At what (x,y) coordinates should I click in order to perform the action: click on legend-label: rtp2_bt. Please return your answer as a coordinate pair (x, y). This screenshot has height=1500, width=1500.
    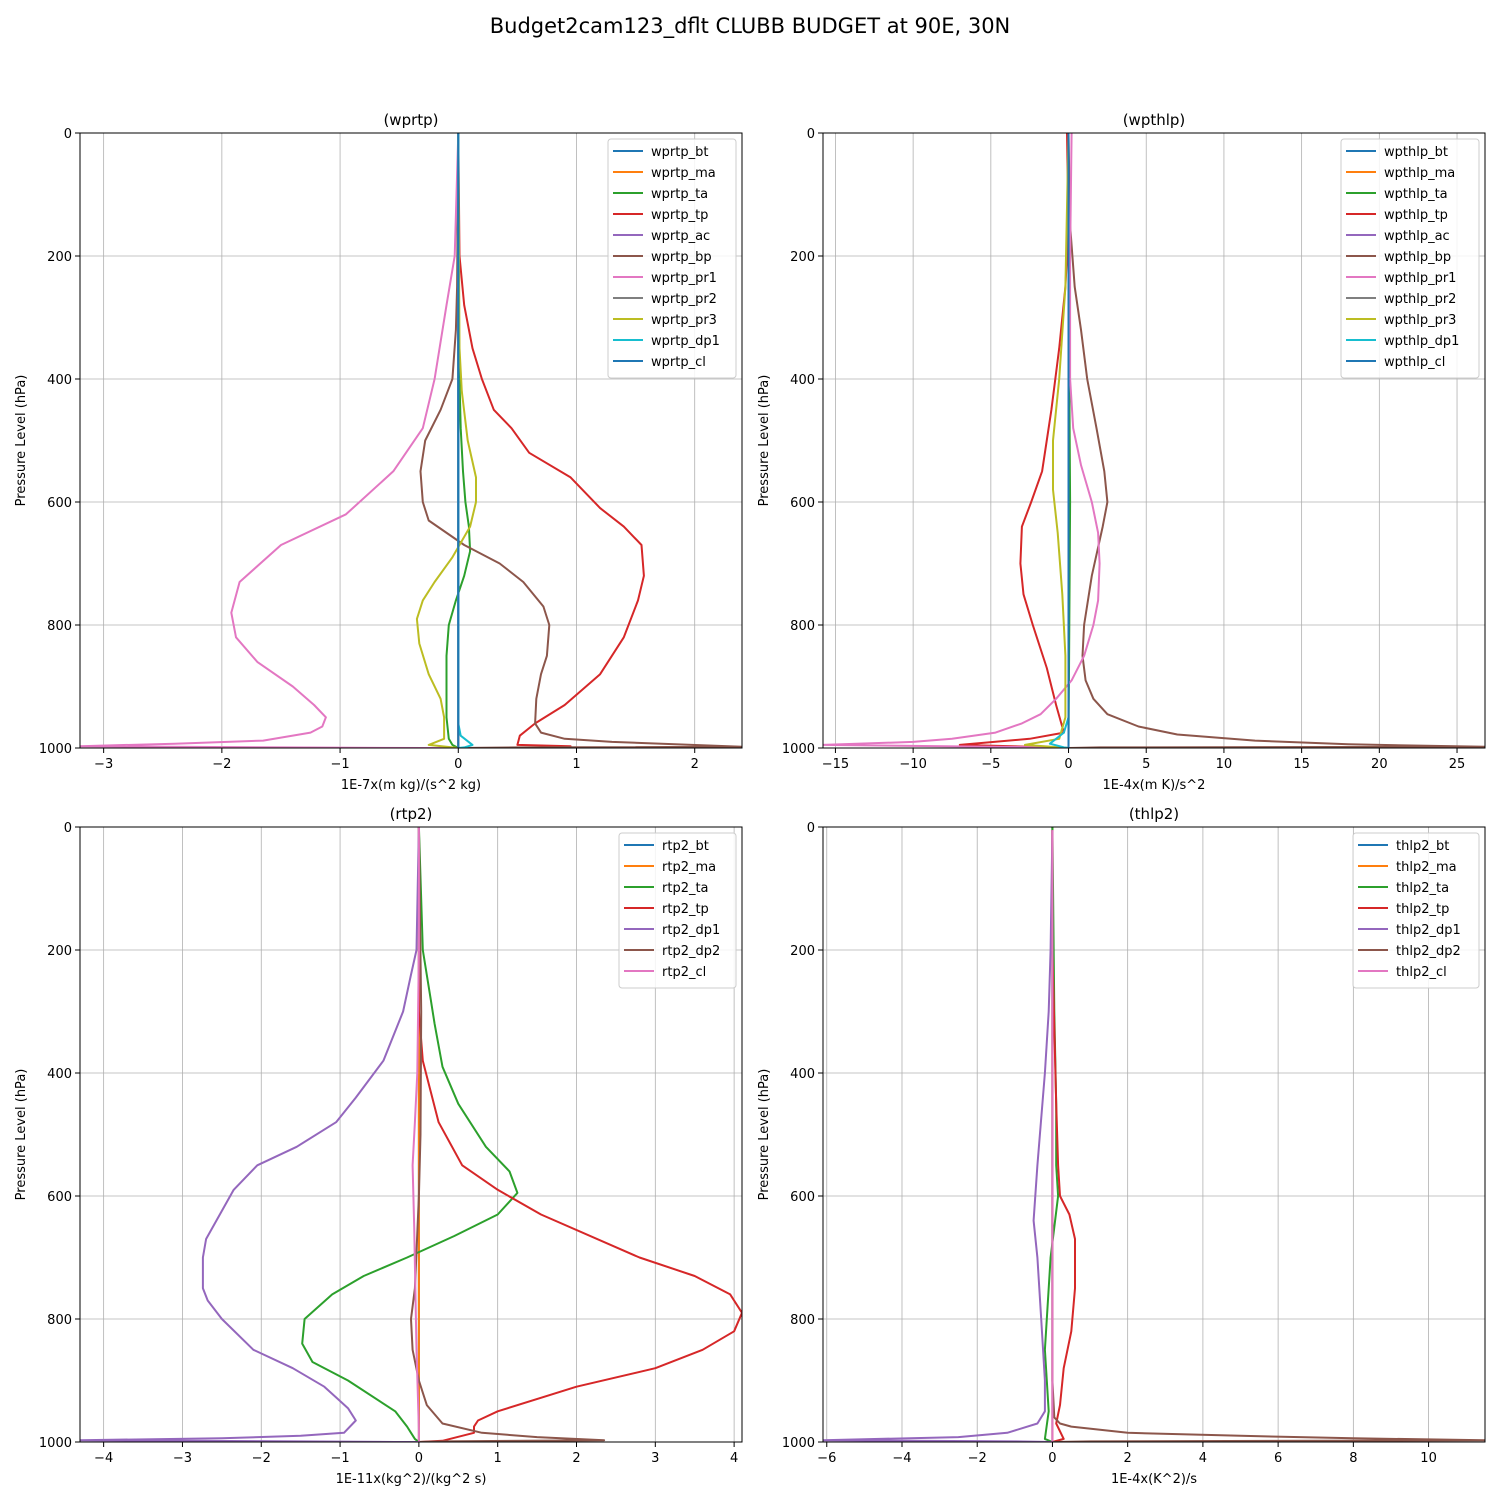
    Looking at the image, I should click on (685, 846).